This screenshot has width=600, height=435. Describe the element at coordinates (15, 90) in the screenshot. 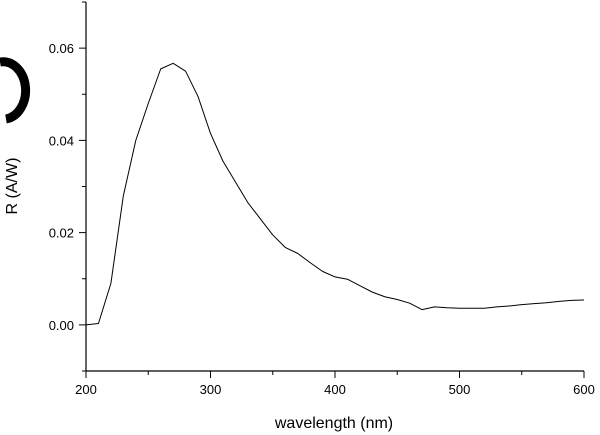

I see `cropped-ring-decoration` at that location.